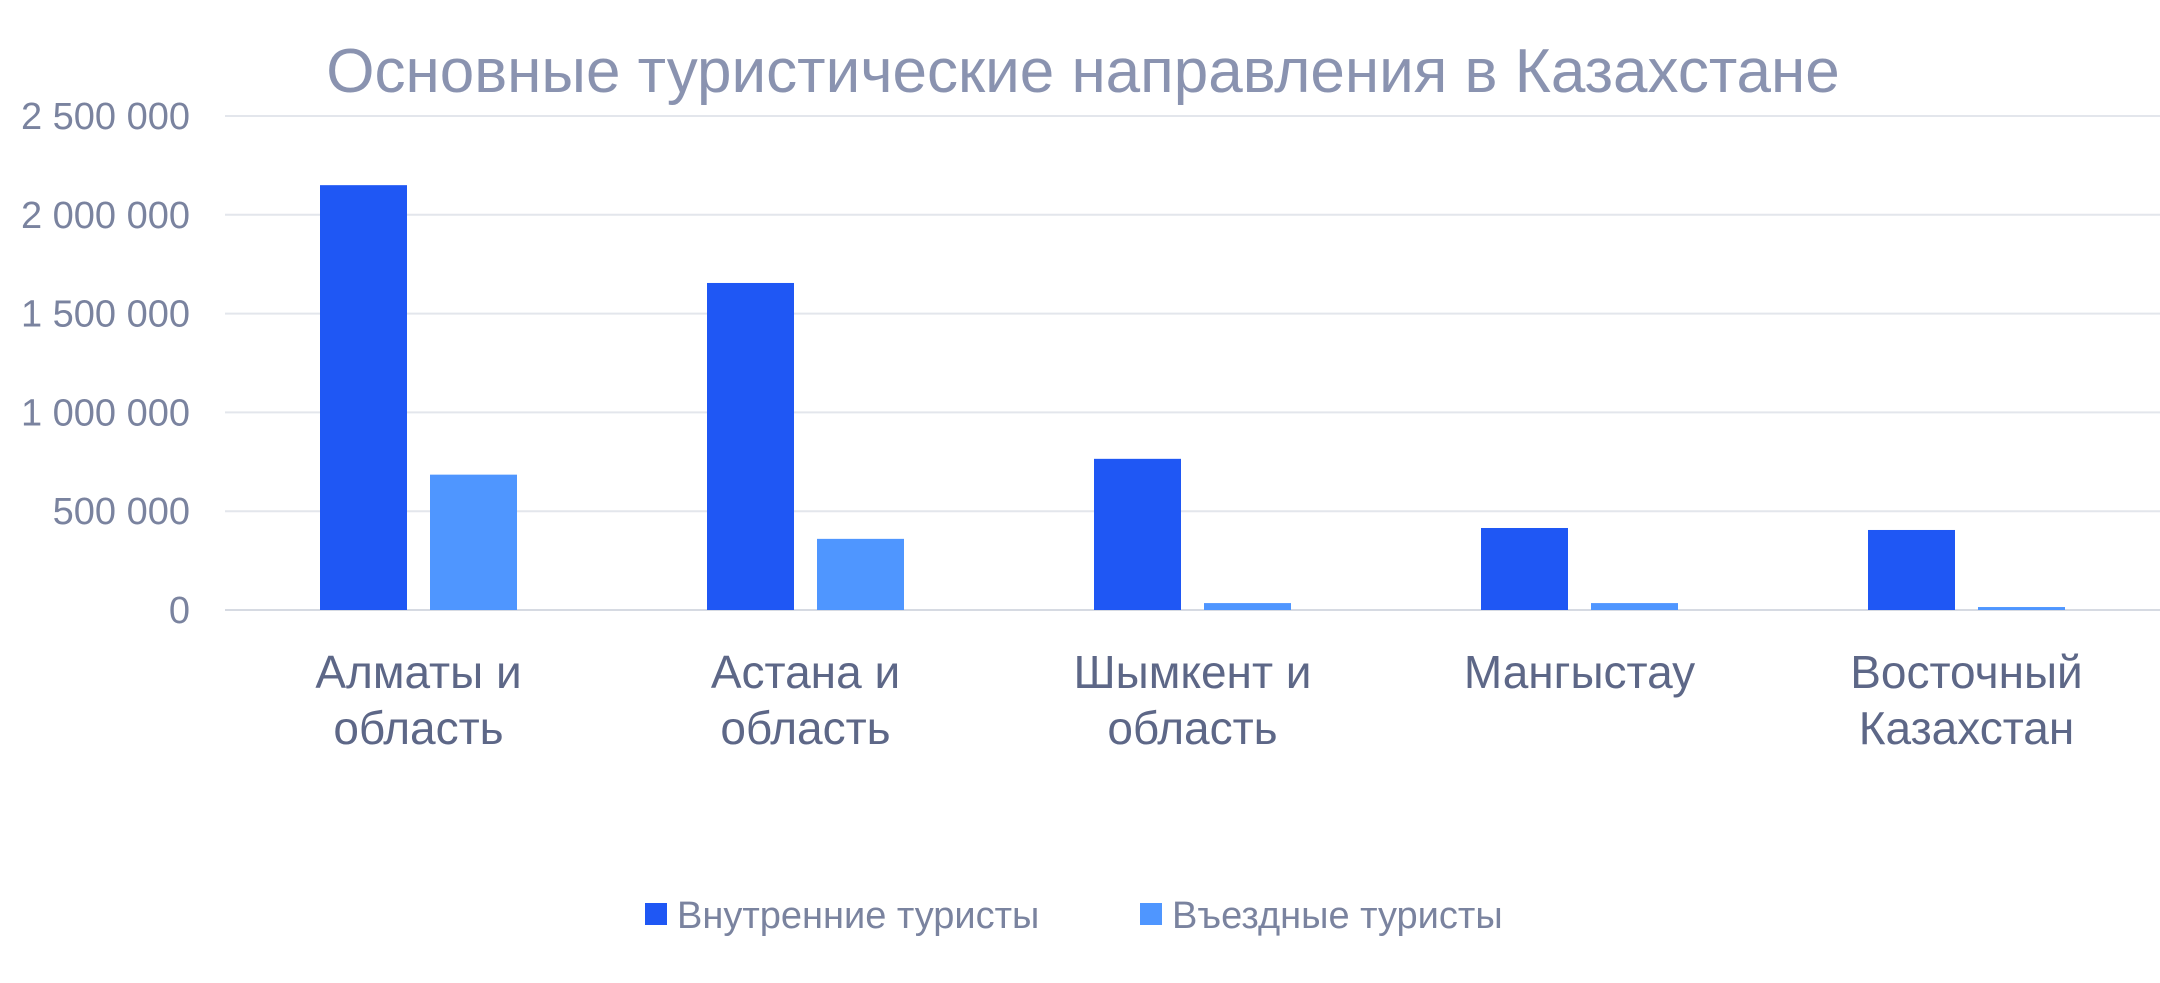 The height and width of the screenshot is (983, 2160). Describe the element at coordinates (1967, 728) in the screenshot. I see `x-tick-label-line: Казахстан` at that location.